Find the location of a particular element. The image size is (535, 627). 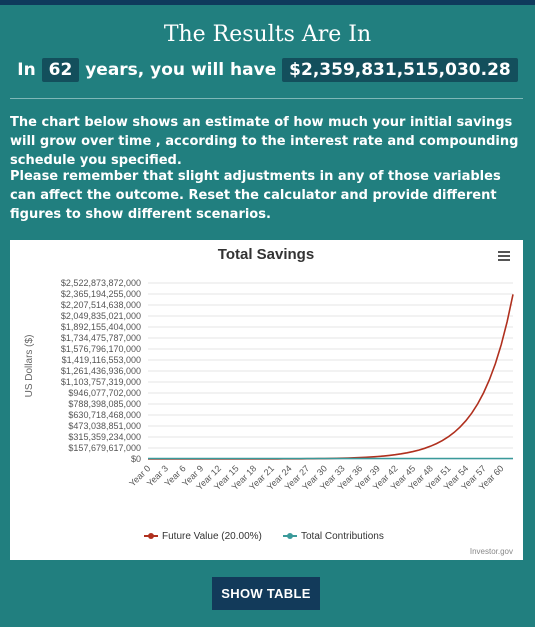

page-title: The Results Are In is located at coordinates (267, 34).